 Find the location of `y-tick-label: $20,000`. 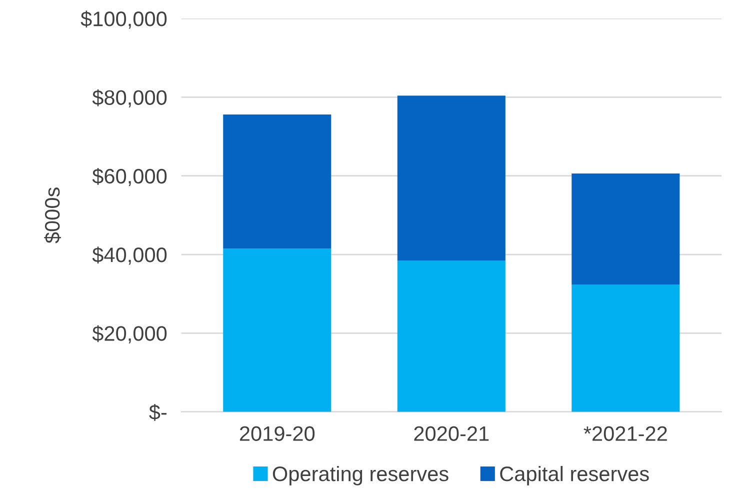

y-tick-label: $20,000 is located at coordinates (129, 334).